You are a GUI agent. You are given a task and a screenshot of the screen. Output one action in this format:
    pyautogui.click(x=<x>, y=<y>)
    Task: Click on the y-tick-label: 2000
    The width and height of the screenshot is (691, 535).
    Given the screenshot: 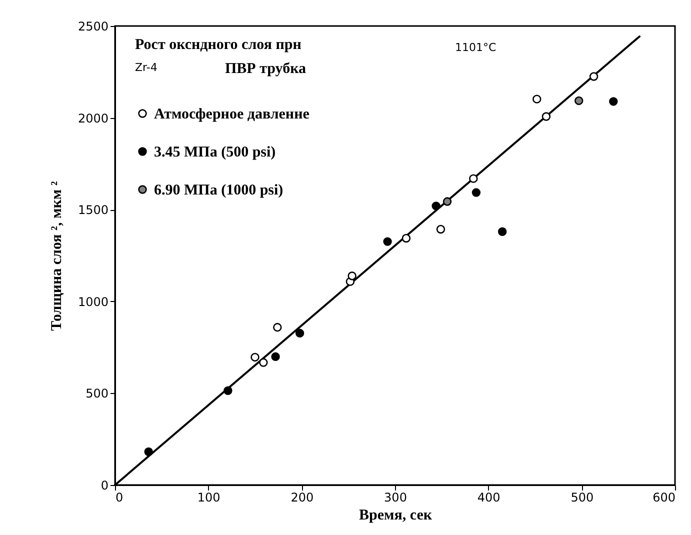 What is the action you would take?
    pyautogui.click(x=93, y=118)
    